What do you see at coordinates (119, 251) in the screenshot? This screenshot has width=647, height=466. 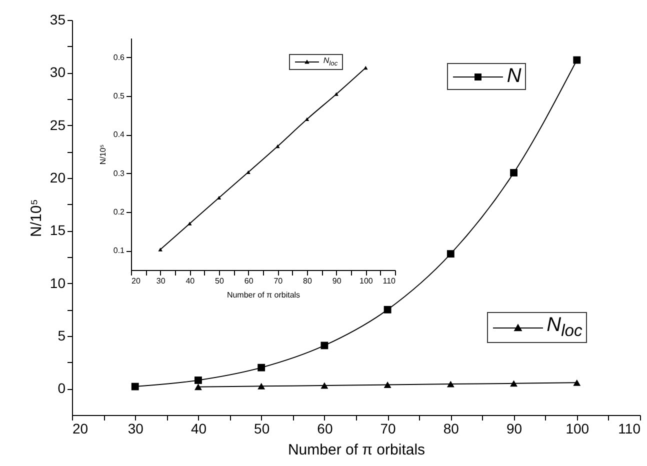 I see `y-tick-label: 0.1` at bounding box center [119, 251].